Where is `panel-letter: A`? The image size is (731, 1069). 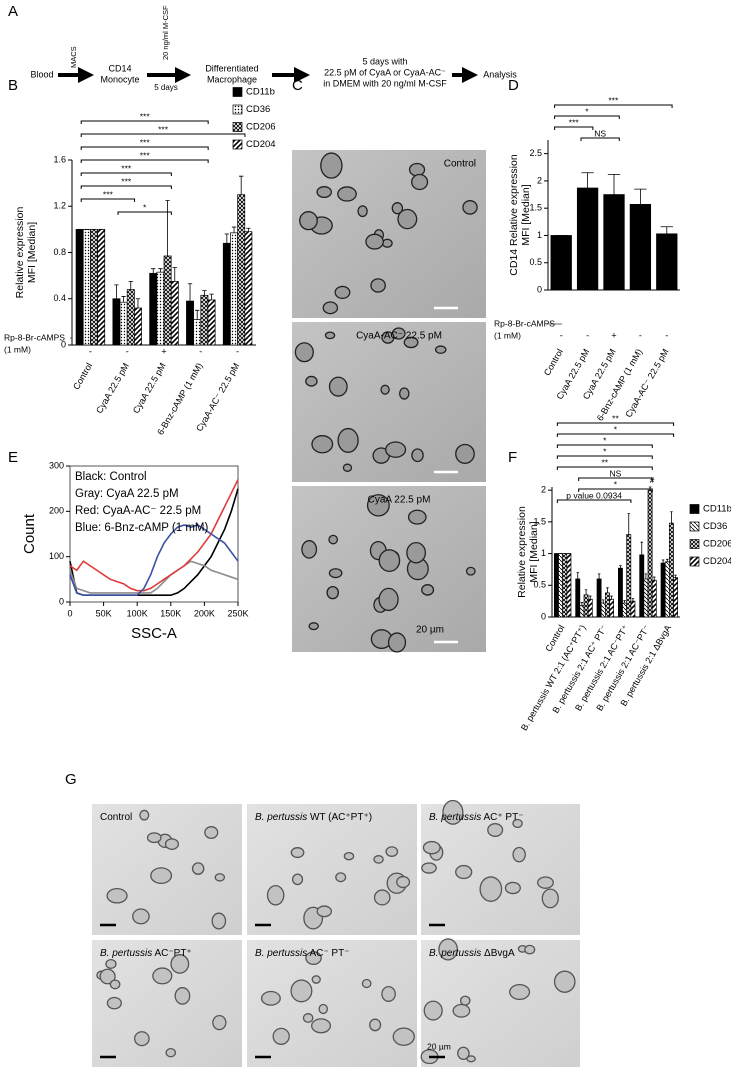
panel-letter: A is located at coordinates (13, 11).